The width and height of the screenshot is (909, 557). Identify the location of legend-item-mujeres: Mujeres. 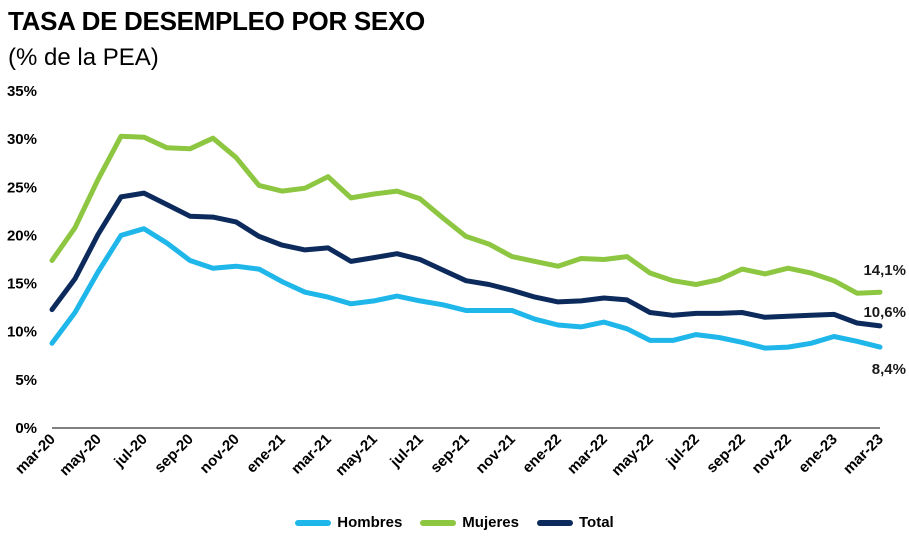
(469, 522).